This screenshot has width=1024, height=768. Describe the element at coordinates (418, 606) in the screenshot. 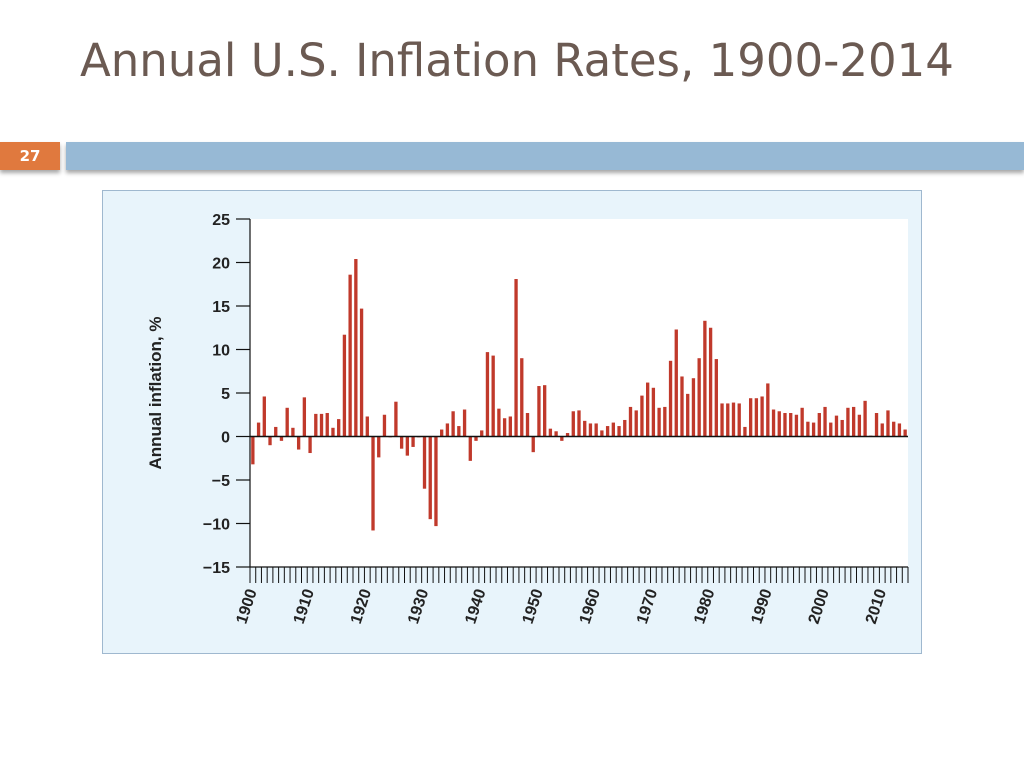

I see `x-tick-label: 1930` at that location.